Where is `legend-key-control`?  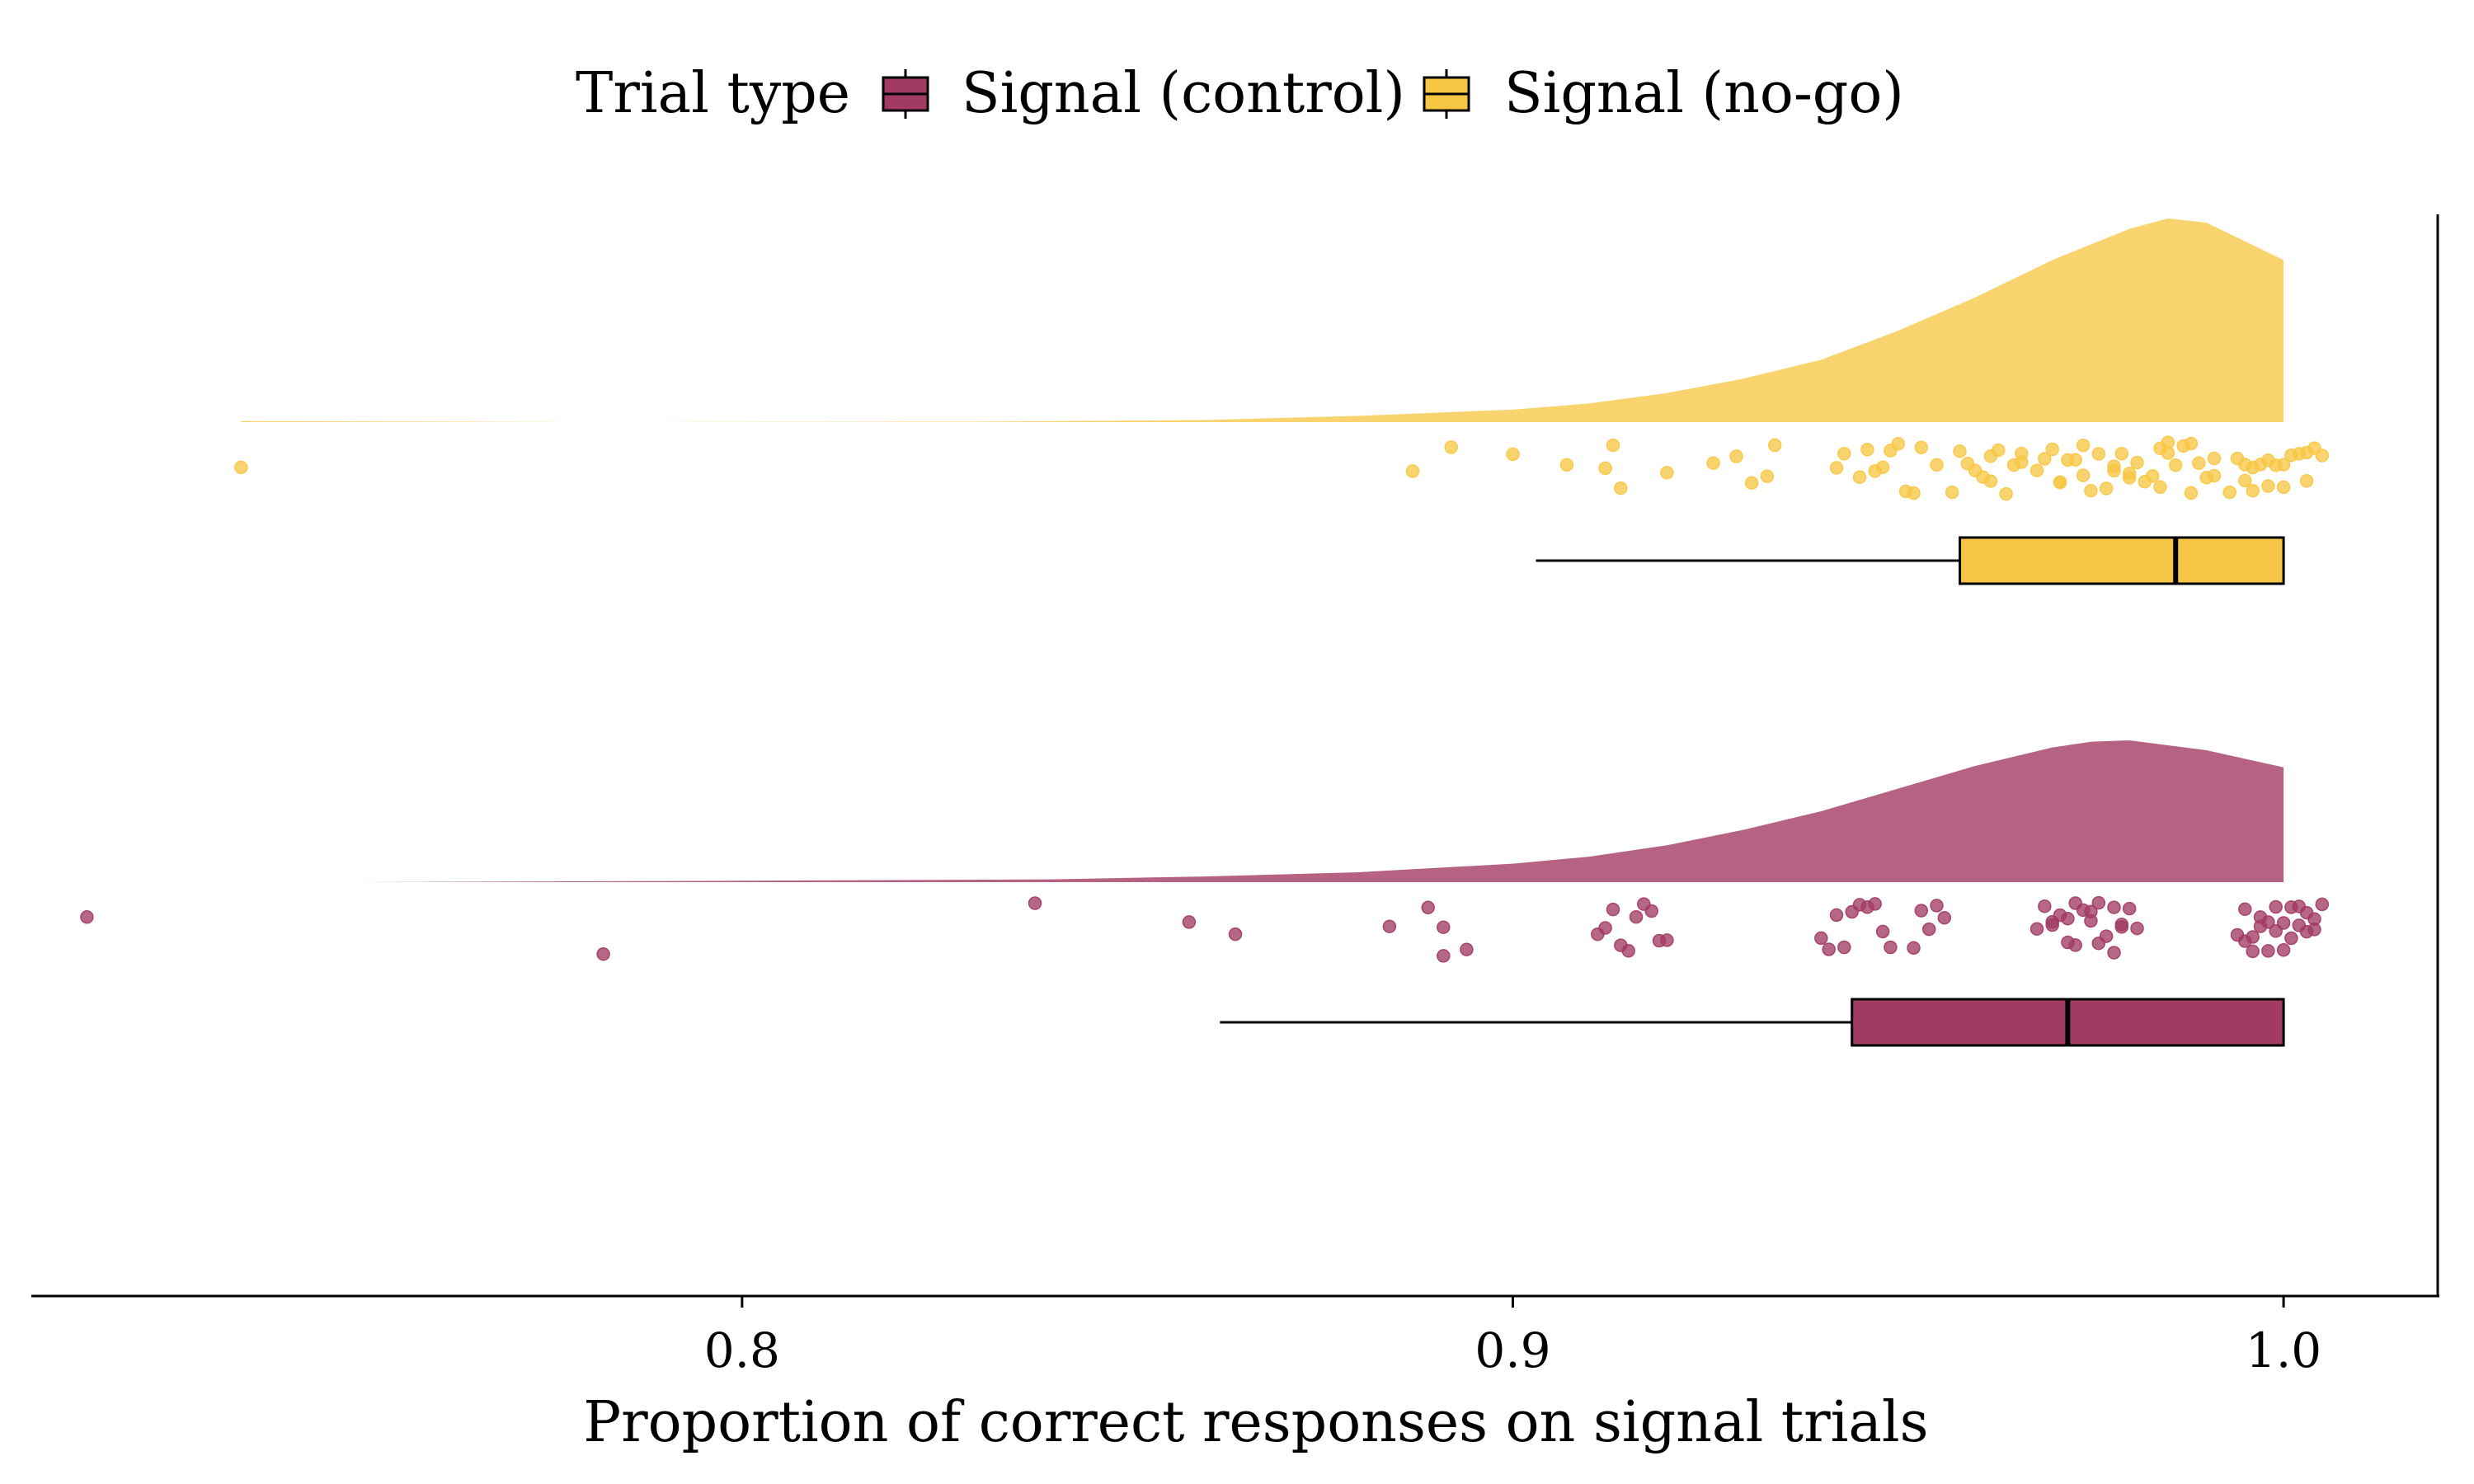 legend-key-control is located at coordinates (905, 94).